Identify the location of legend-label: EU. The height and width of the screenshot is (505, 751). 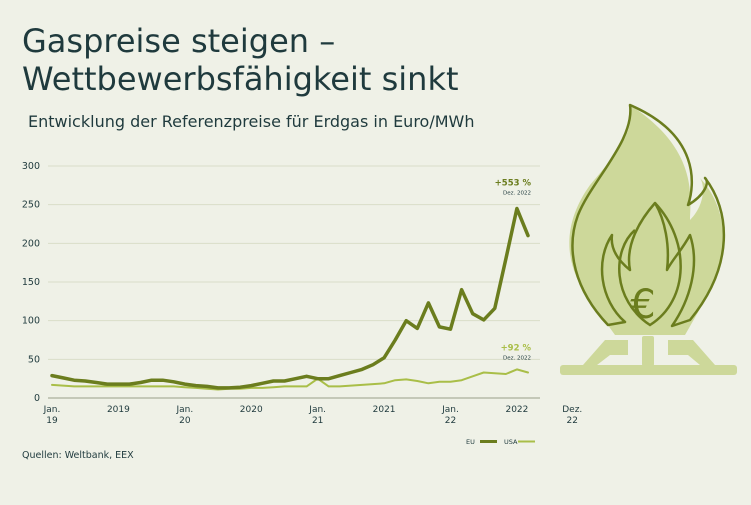
(470, 442).